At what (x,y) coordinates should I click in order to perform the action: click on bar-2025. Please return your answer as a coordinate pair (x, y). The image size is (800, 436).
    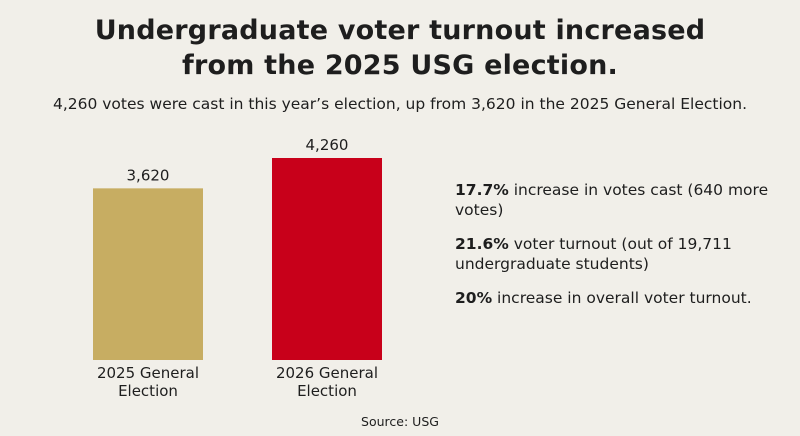
    Looking at the image, I should click on (148, 274).